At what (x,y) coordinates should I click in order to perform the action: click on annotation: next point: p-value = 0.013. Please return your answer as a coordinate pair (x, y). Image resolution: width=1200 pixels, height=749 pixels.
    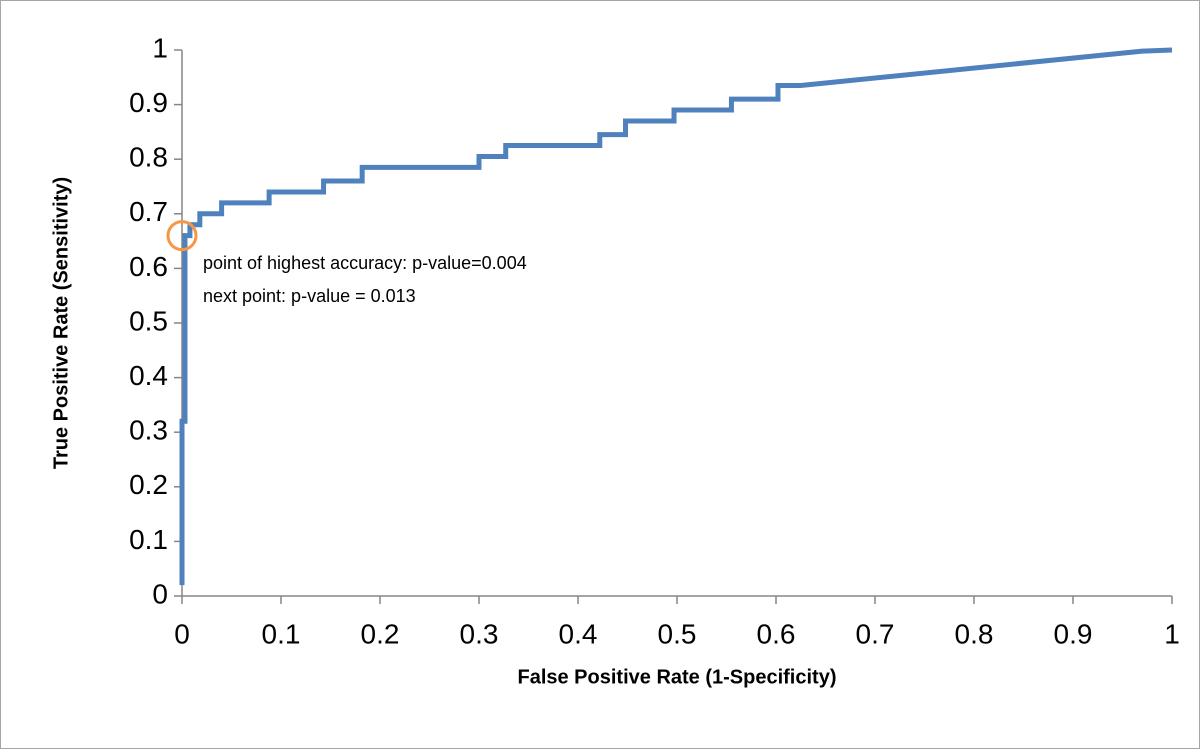
    Looking at the image, I should click on (309, 296).